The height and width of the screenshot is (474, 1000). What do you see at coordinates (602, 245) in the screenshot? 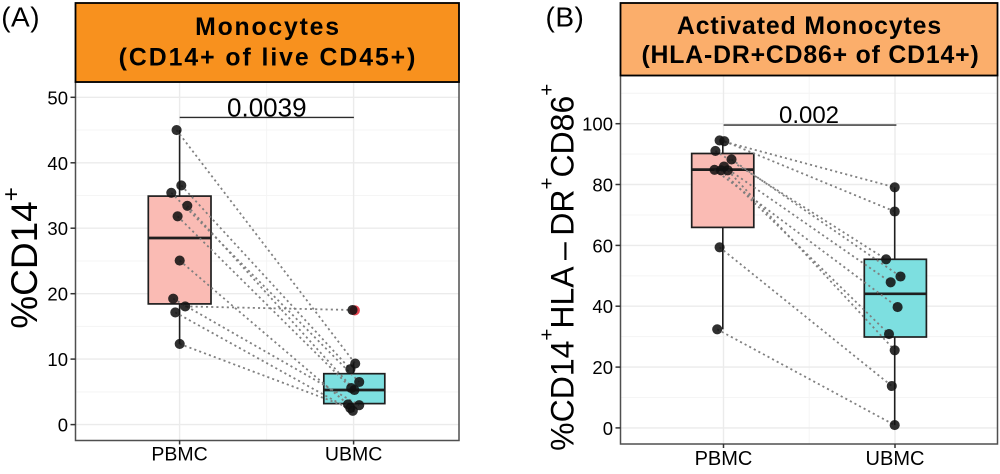
I see `svg-text: 60` at bounding box center [602, 245].